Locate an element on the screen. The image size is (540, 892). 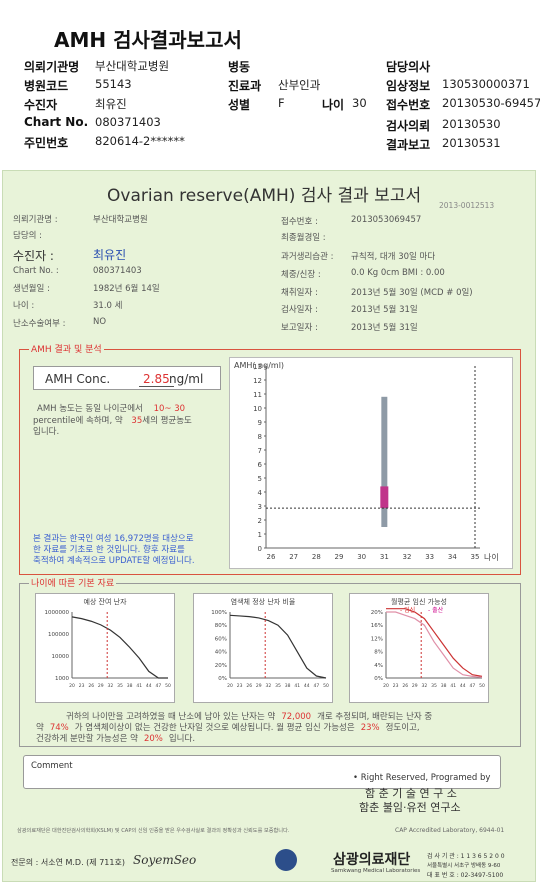
specialist: 전문의 : 서소연 M.D. (제 711호) is located at coordinates (68, 862).